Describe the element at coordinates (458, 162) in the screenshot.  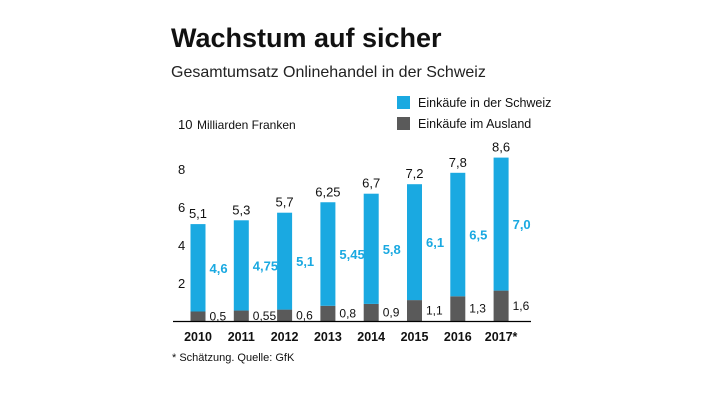
I see `total-value-label: 7,8` at that location.